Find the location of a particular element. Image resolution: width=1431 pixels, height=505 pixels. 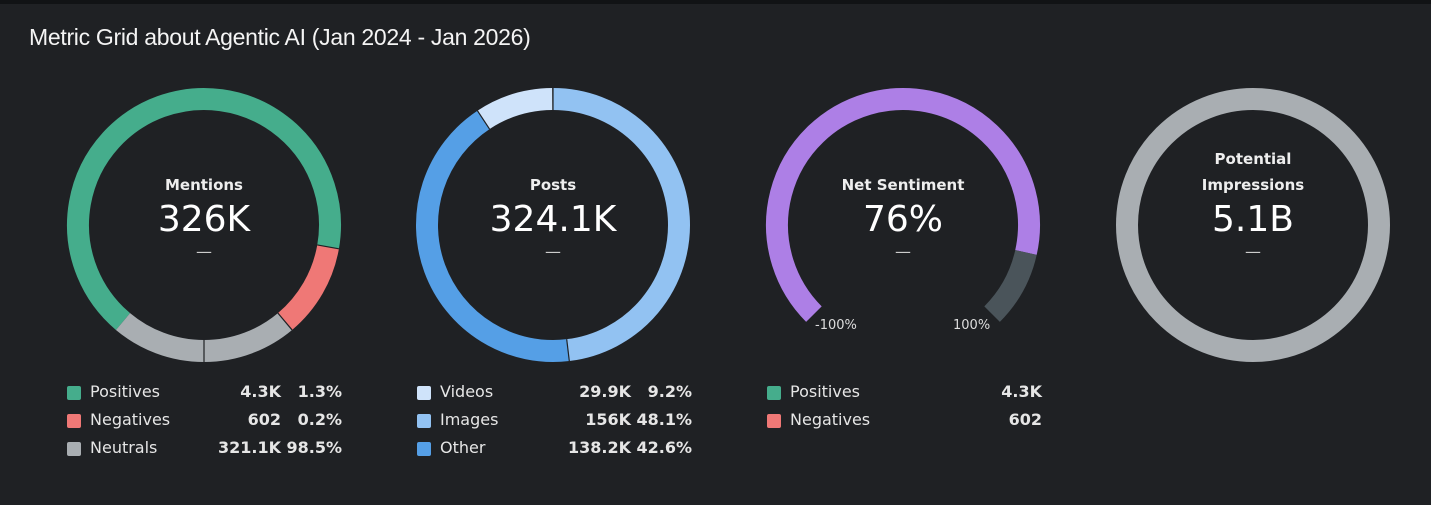

legend-percent: 0.2% is located at coordinates (319, 419).